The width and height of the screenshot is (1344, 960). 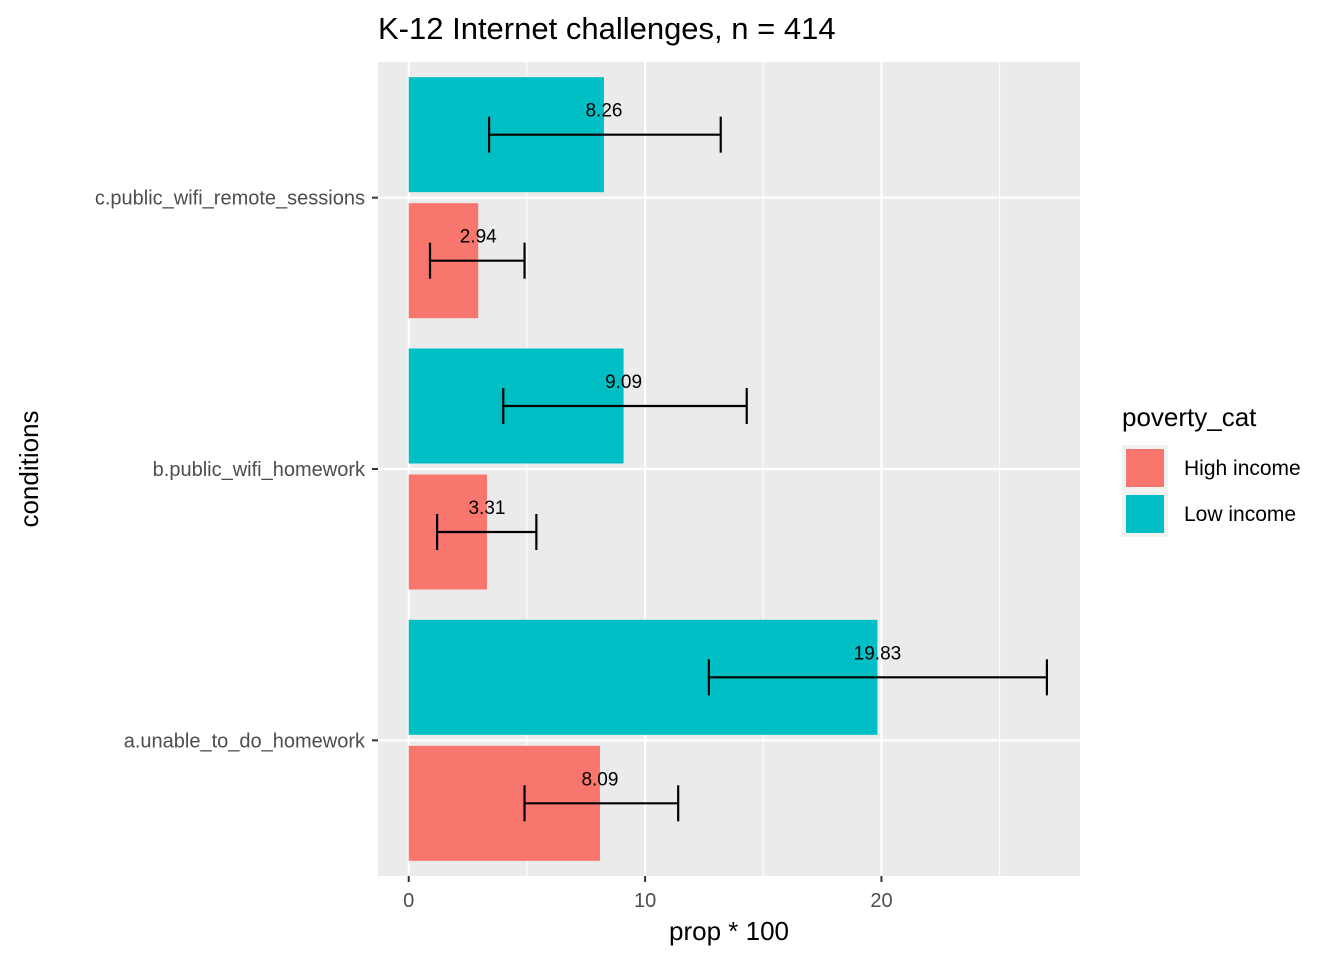 I want to click on data-label: 9.09, so click(x=623, y=382).